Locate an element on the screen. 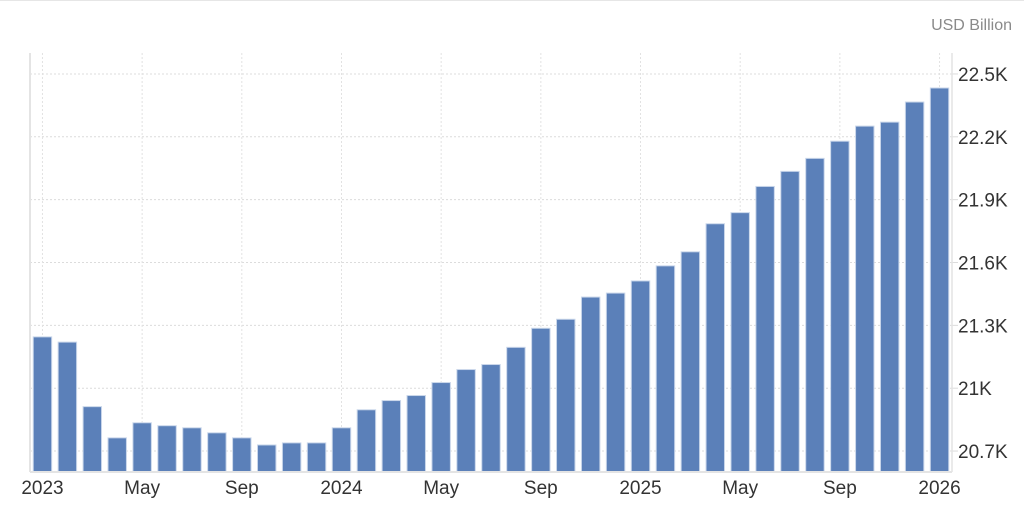 This screenshot has width=1024, height=517. y-tick-label: 21.3K is located at coordinates (983, 326).